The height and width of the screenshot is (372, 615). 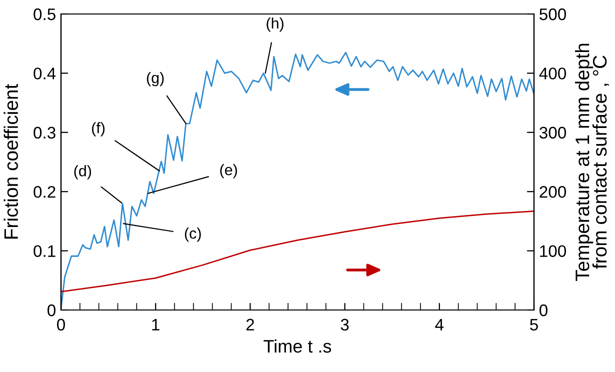 What do you see at coordinates (11, 161) in the screenshot?
I see `y-axis-title: Friction coefficient` at bounding box center [11, 161].